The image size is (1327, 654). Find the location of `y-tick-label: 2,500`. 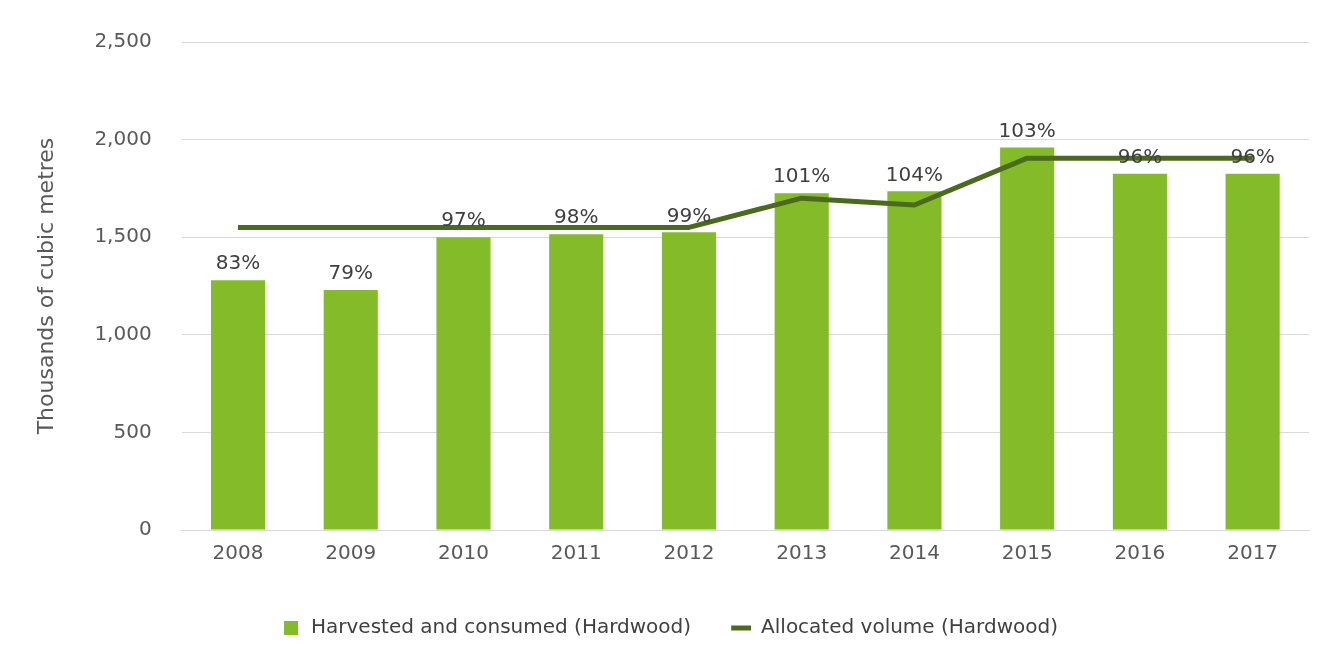

y-tick-label: 2,500 is located at coordinates (123, 40).